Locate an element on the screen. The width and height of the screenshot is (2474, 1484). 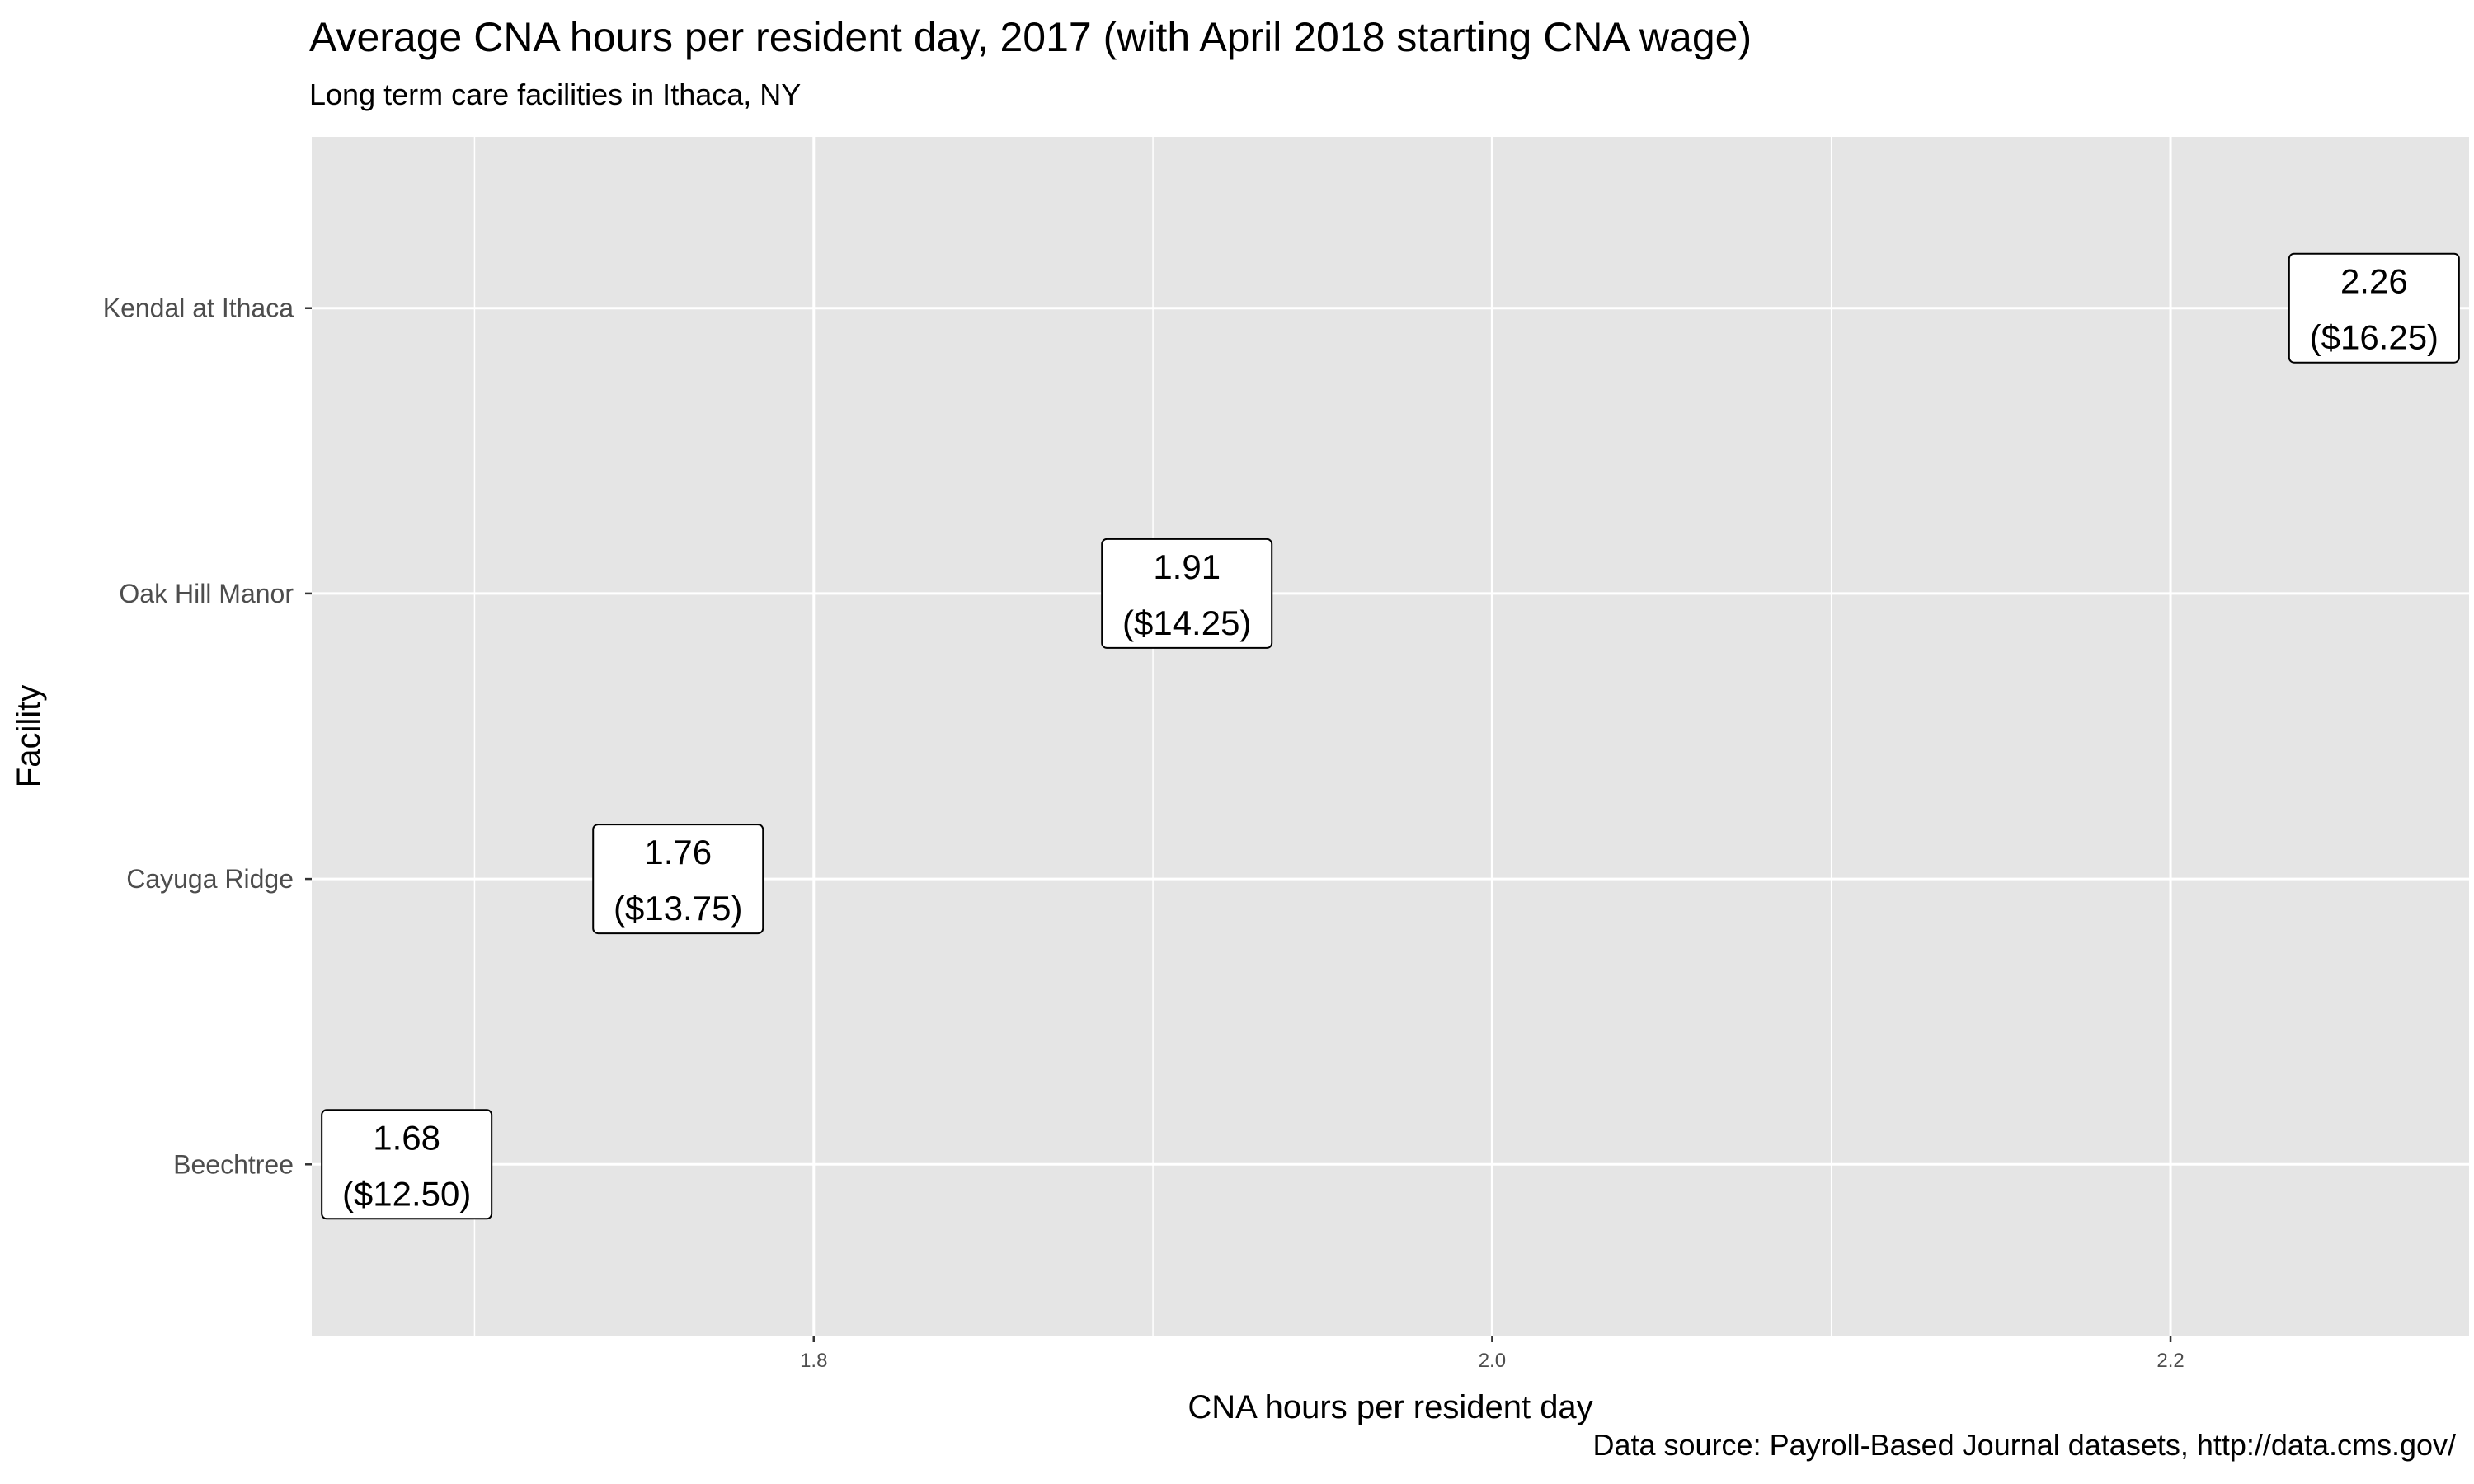
data-label-wage: ($16.25) is located at coordinates (2374, 337).